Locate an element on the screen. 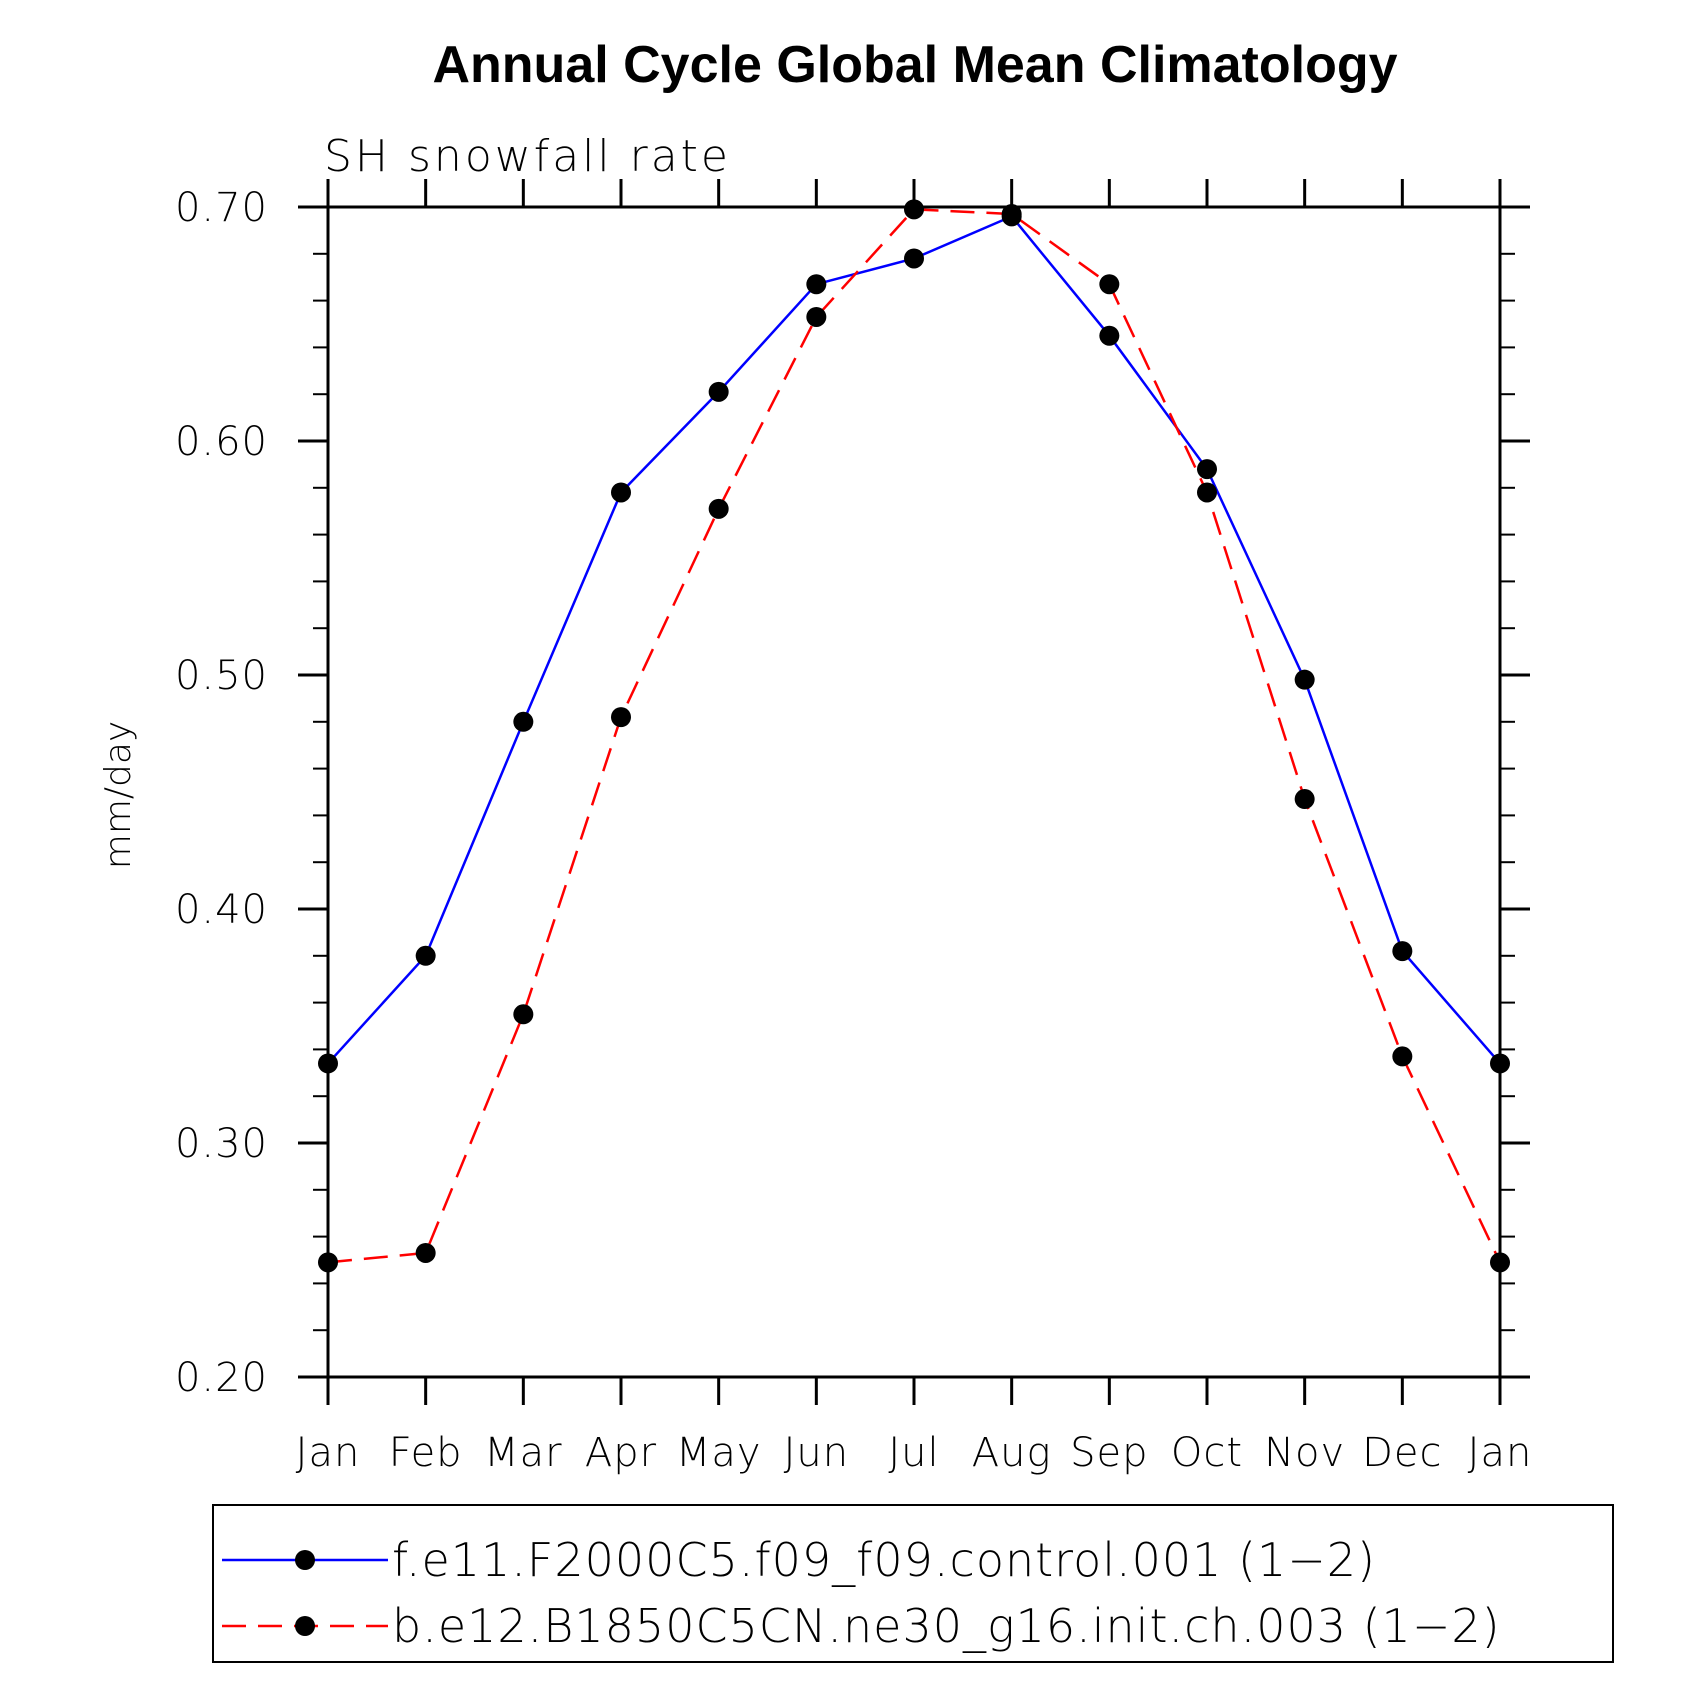  y-tick-label: 0.60 is located at coordinates (221, 442).